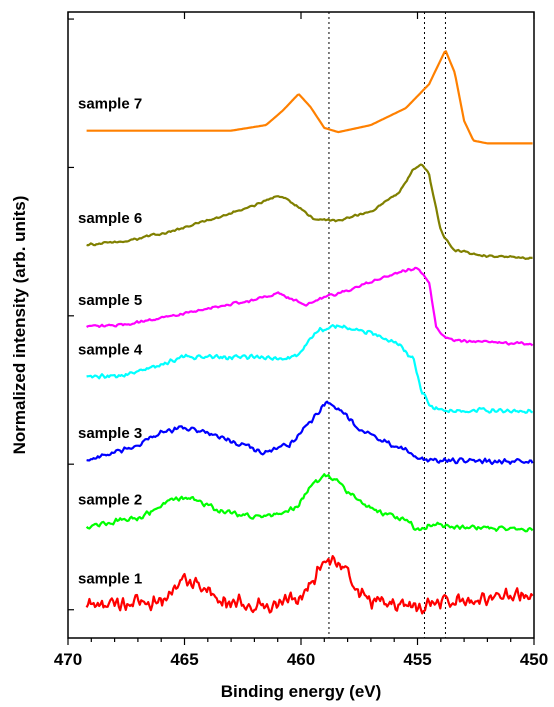  I want to click on x-tick-label: 460, so click(301, 659).